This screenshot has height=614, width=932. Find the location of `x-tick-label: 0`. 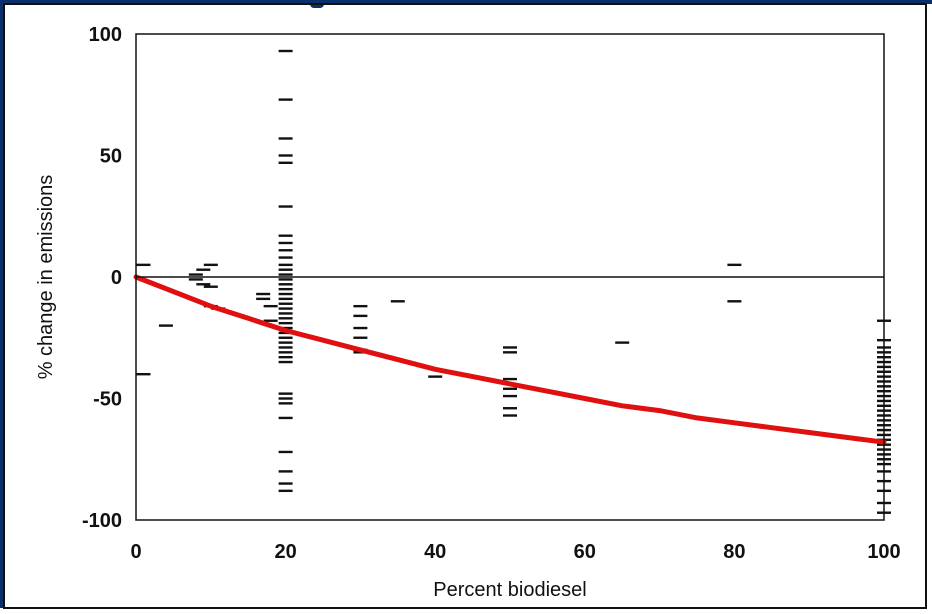

x-tick-label: 0 is located at coordinates (135, 552).